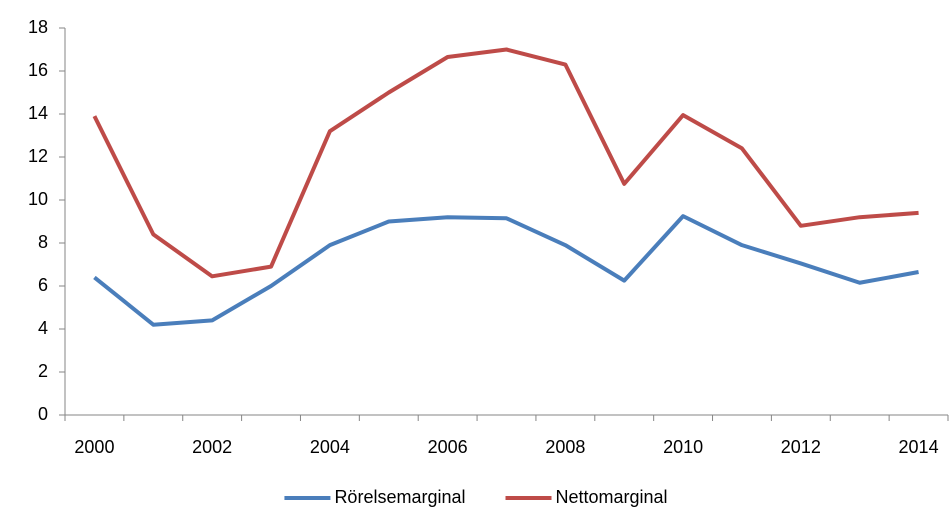  What do you see at coordinates (683, 447) in the screenshot?
I see `x-tick-label: 2010` at bounding box center [683, 447].